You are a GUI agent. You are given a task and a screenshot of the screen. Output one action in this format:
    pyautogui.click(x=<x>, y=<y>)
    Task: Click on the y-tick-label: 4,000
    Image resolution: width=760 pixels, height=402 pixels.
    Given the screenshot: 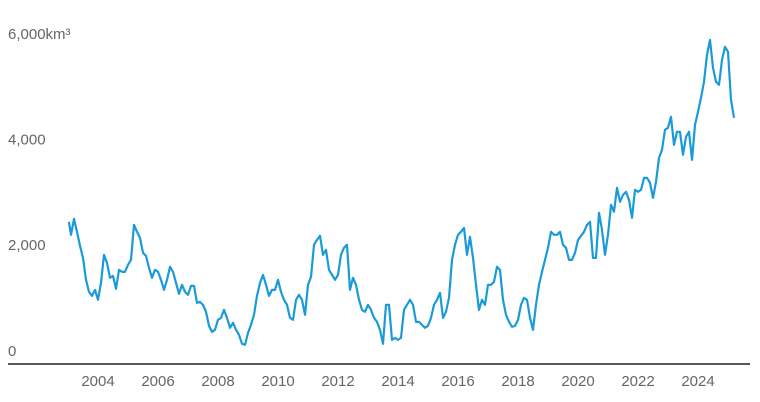 What is the action you would take?
    pyautogui.click(x=27, y=140)
    